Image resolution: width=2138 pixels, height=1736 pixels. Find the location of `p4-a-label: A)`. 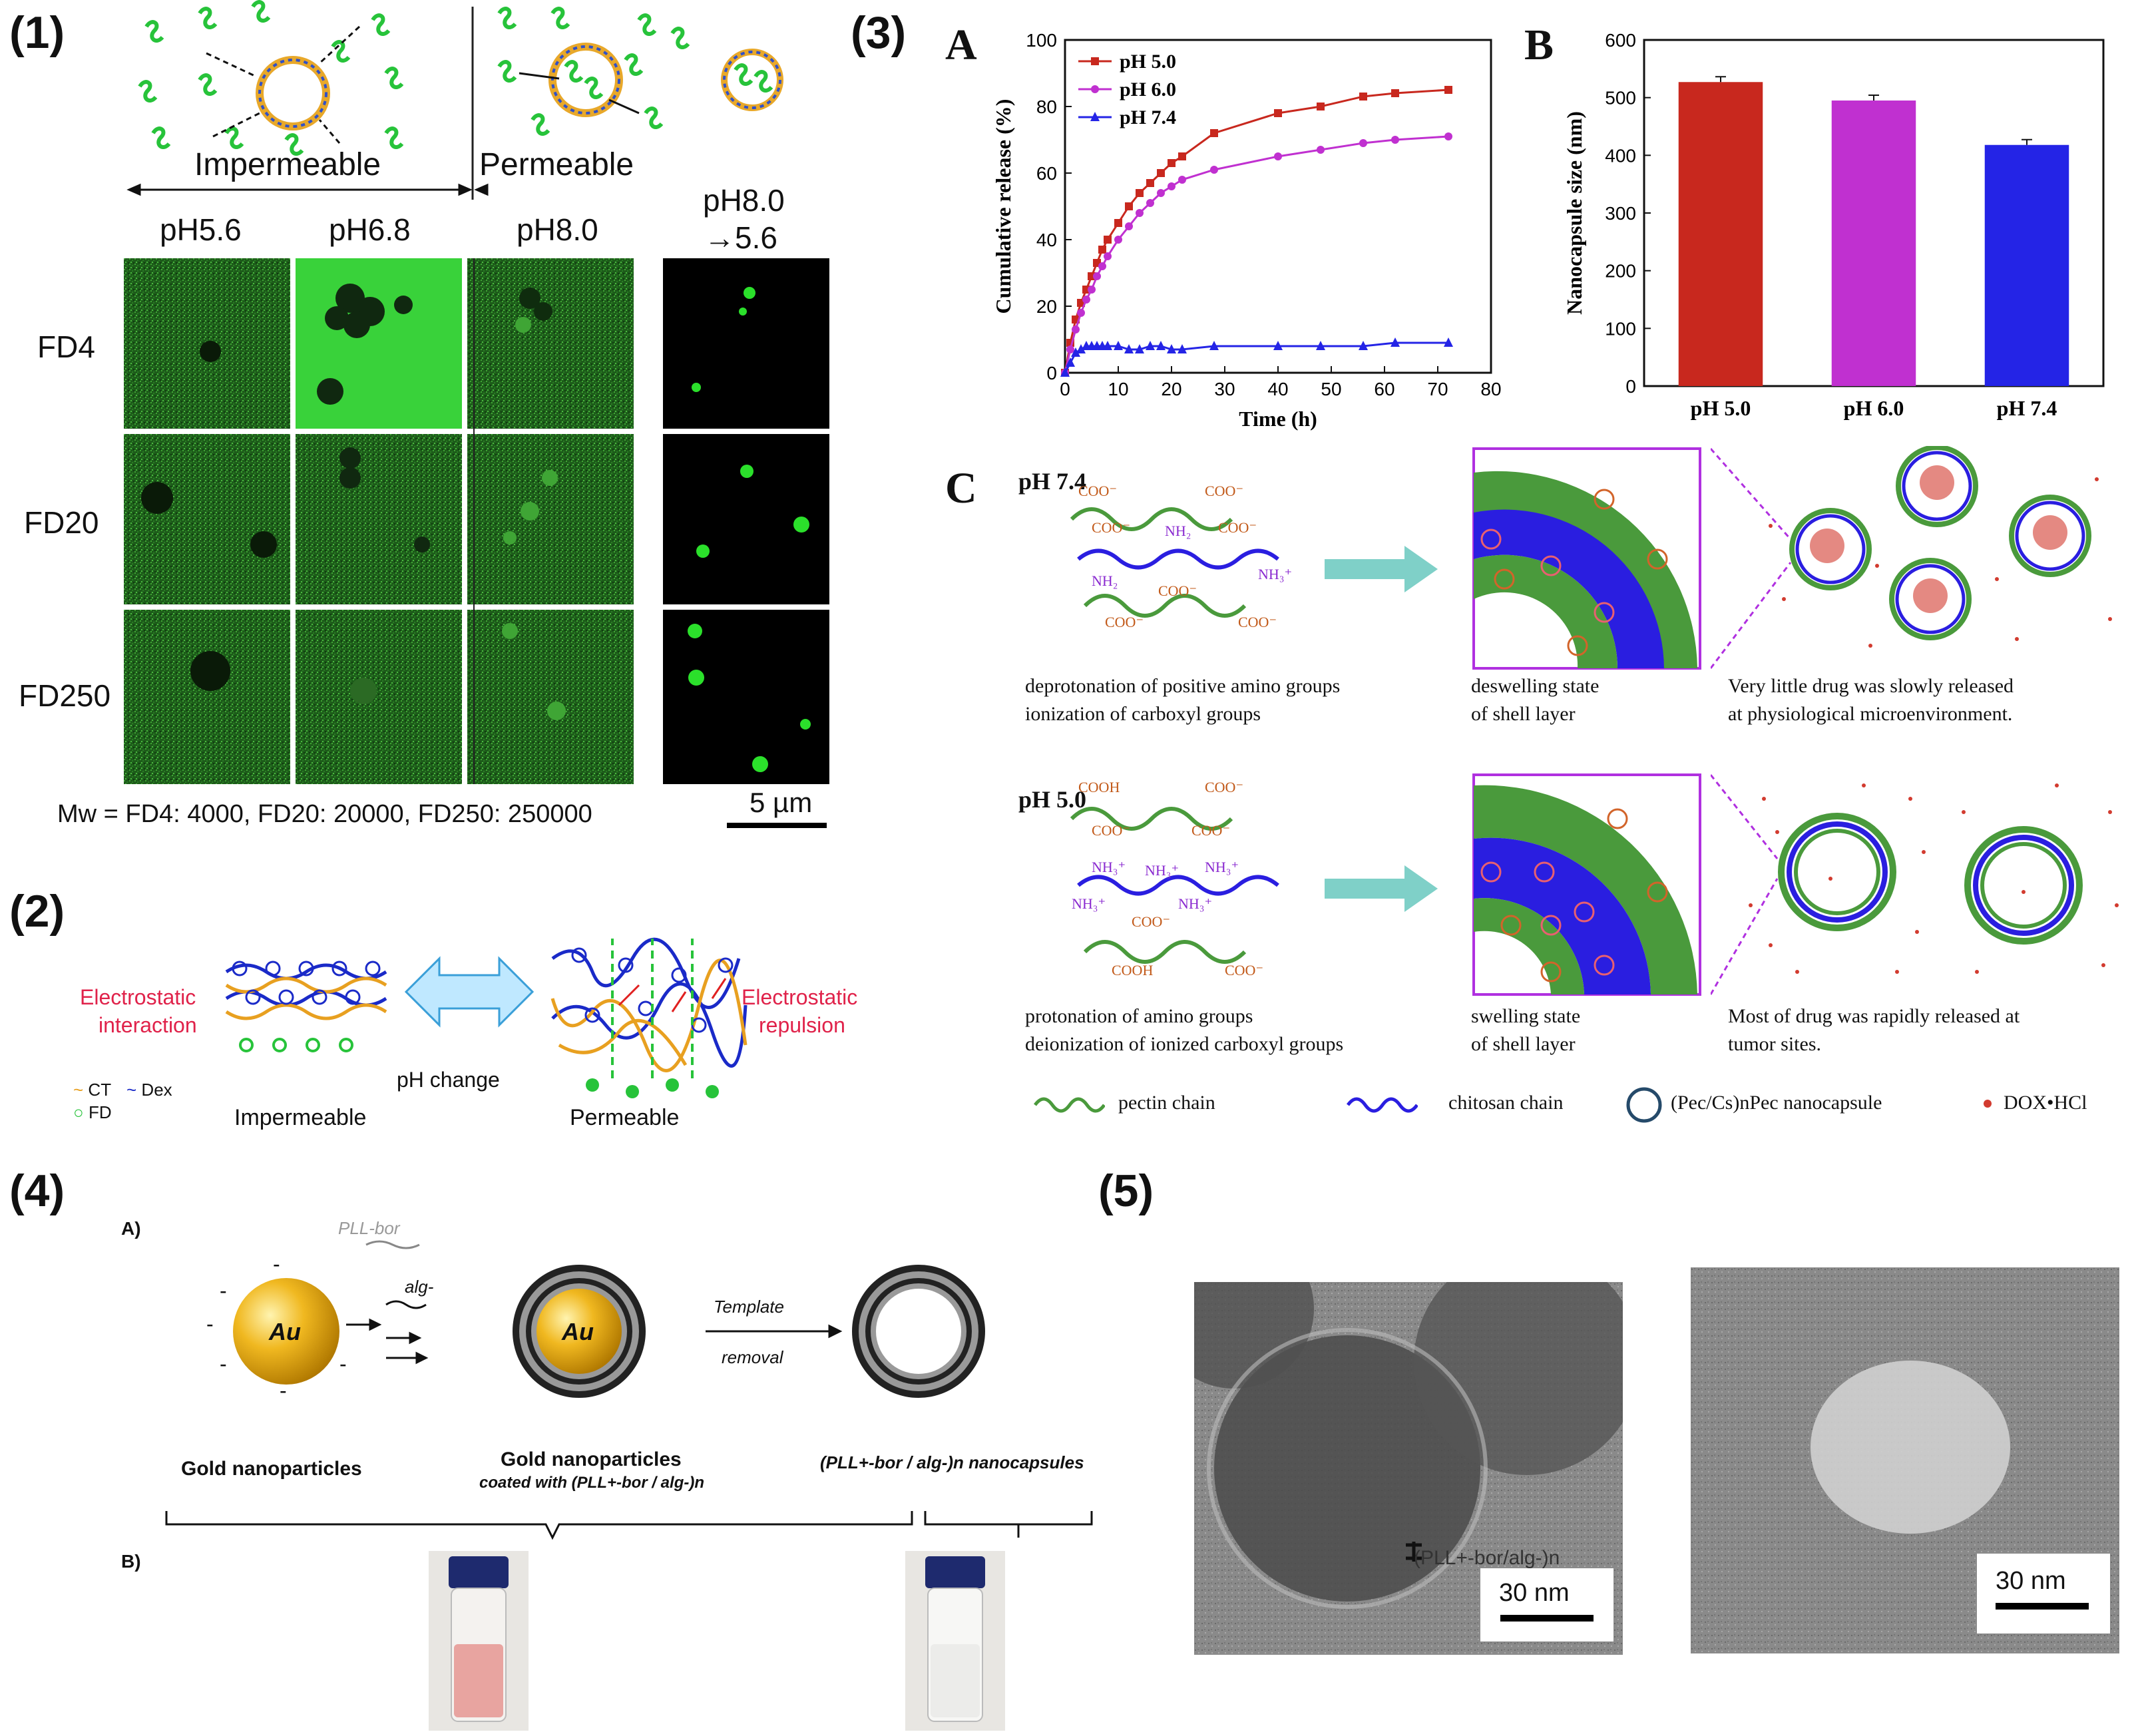

p4-a-label: A) is located at coordinates (131, 1228).